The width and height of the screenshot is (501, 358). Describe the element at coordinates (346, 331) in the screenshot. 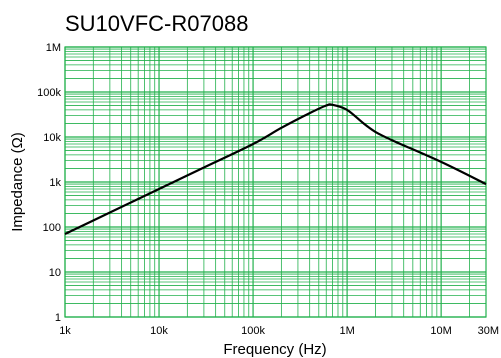

I see `x-tick-label: 1M` at that location.